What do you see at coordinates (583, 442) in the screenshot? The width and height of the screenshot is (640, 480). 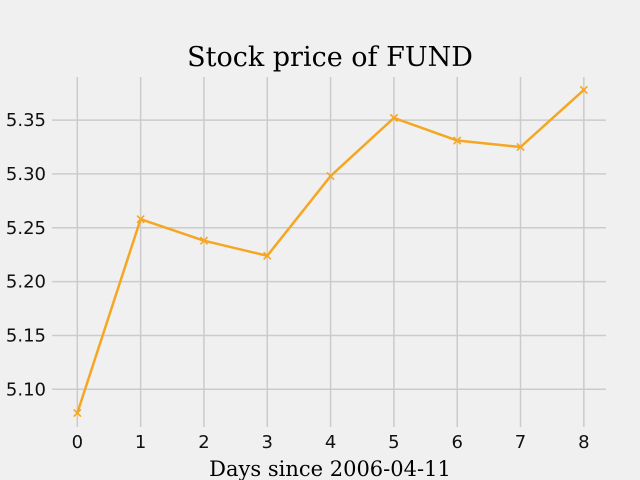 I see `x-tick-label: 8` at bounding box center [583, 442].